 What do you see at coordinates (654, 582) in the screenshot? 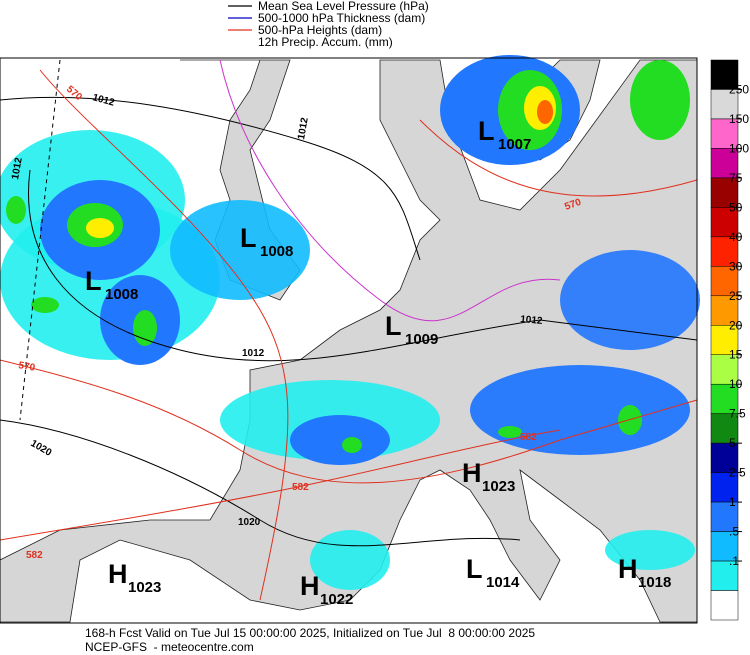
I see `center-value: 1018` at bounding box center [654, 582].